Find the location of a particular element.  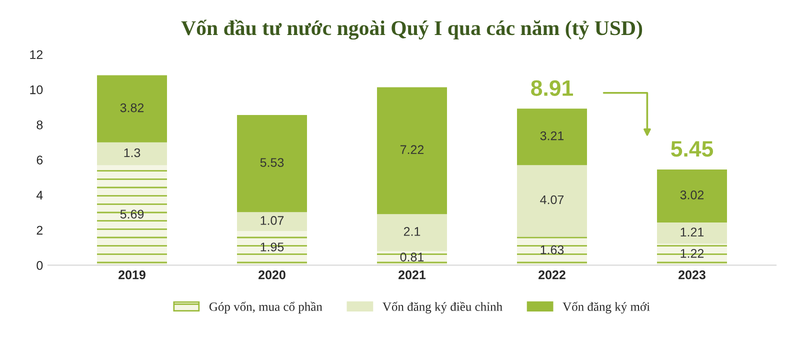

data-label: 4.07 is located at coordinates (552, 199).